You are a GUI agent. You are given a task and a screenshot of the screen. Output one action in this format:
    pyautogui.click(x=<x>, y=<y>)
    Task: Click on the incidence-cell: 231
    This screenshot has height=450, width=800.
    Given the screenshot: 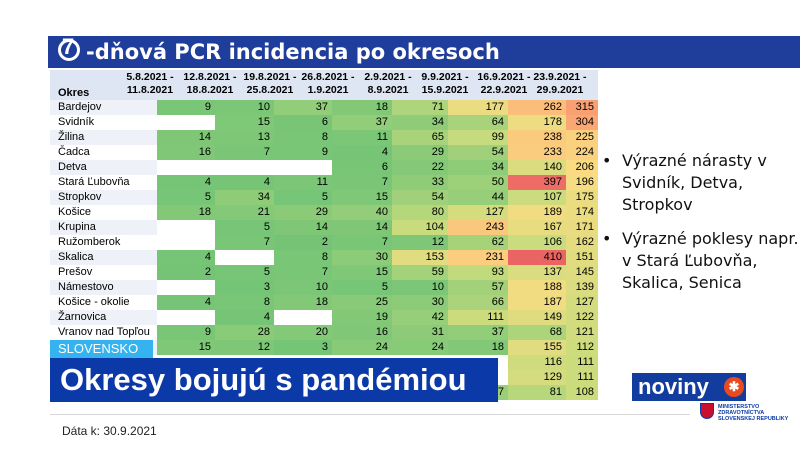 What is the action you would take?
    pyautogui.click(x=478, y=257)
    